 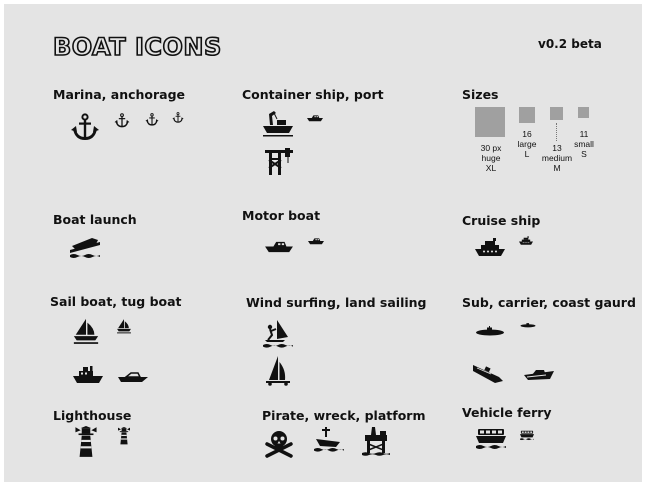 I want to click on heading-ferry: Vehicle ferry, so click(x=507, y=412).